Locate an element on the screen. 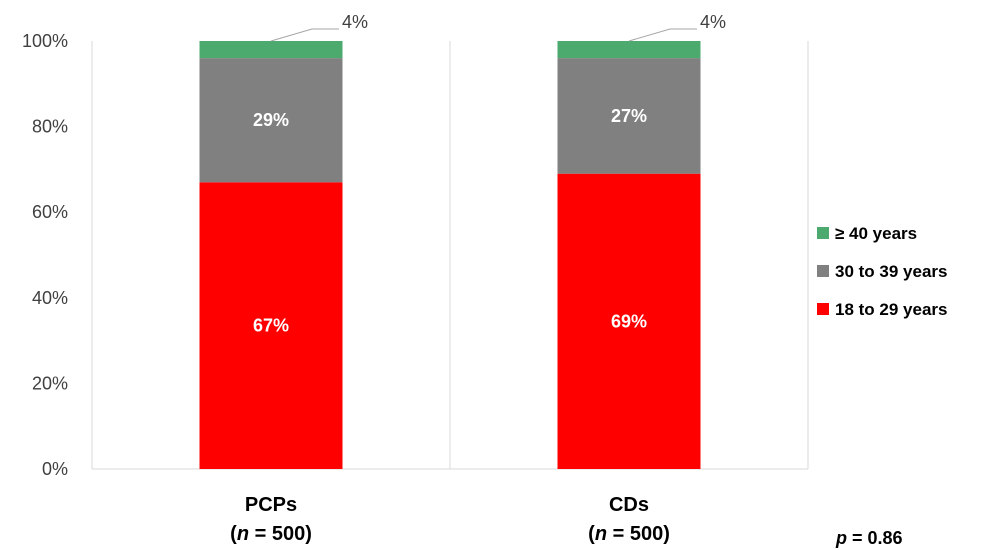  data-label: 67% is located at coordinates (271, 326).